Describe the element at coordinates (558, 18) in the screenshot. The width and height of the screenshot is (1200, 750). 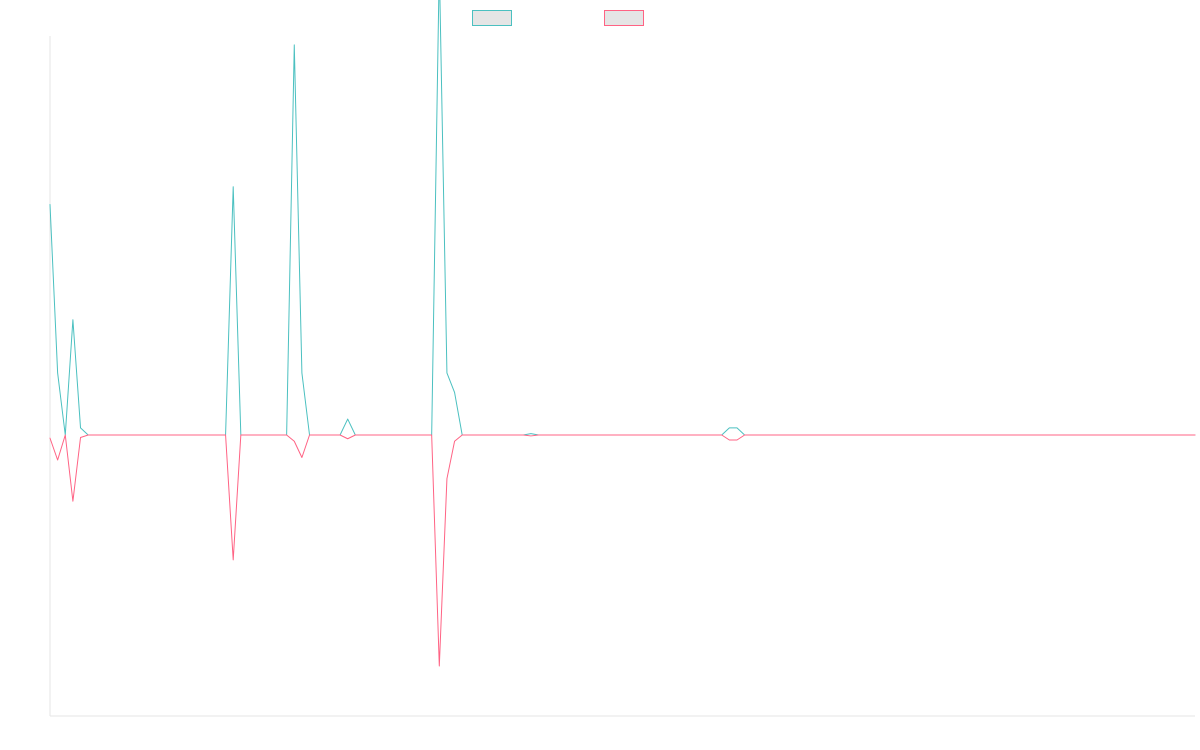
I see `legend` at that location.